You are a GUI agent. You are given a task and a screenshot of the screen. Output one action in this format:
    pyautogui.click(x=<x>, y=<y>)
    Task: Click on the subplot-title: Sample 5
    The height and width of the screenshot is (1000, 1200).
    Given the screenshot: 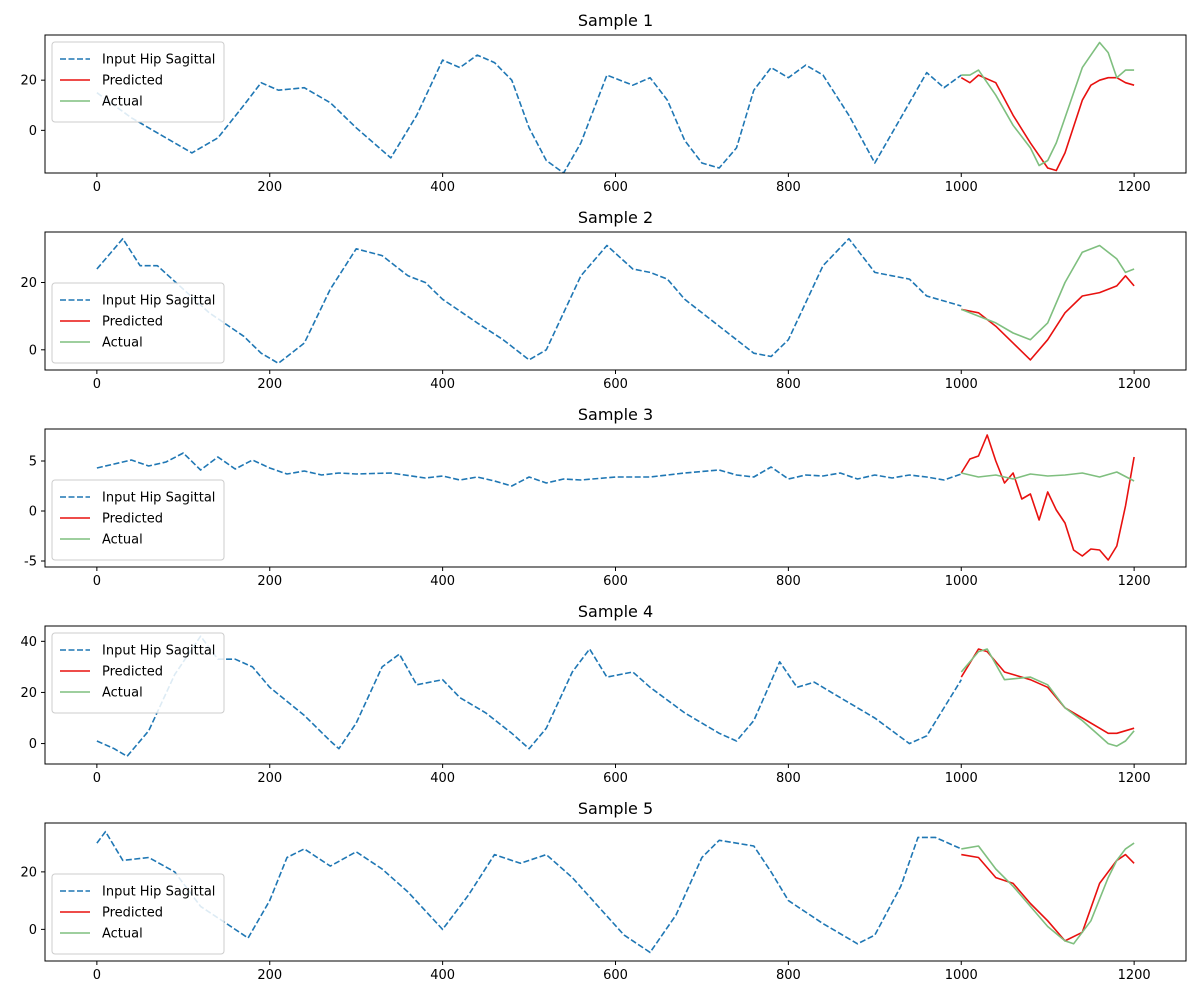 What is the action you would take?
    pyautogui.click(x=615, y=808)
    